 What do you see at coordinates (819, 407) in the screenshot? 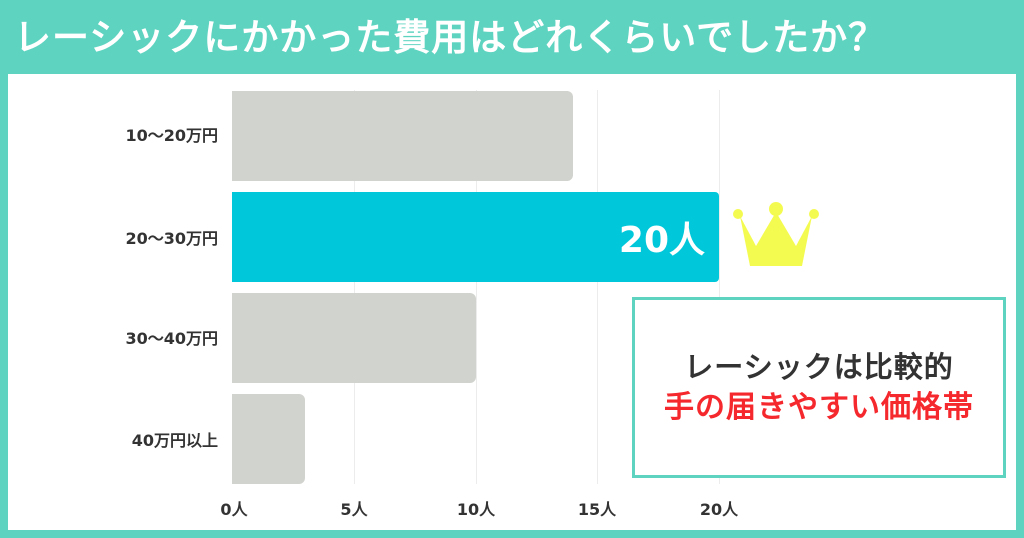
I see `callout-emphasis-text: 手の届きやすい価格帯` at bounding box center [819, 407].